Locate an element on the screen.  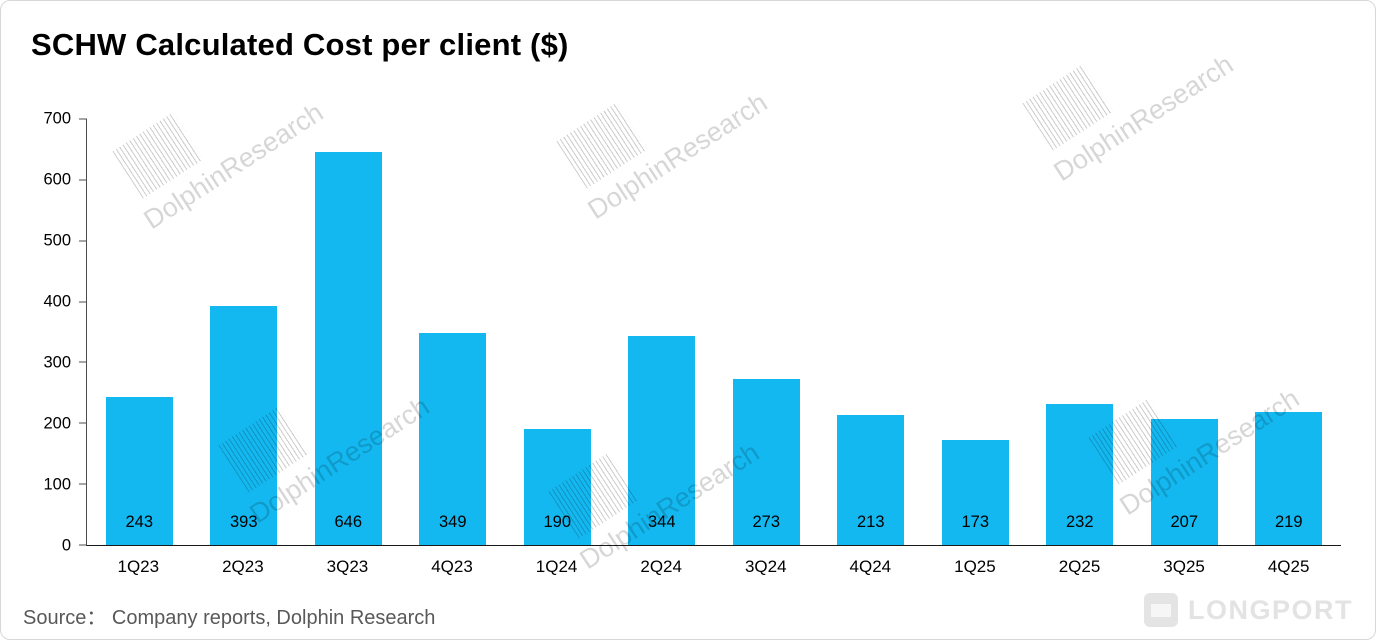
bar-value-label: 232 is located at coordinates (1079, 522).